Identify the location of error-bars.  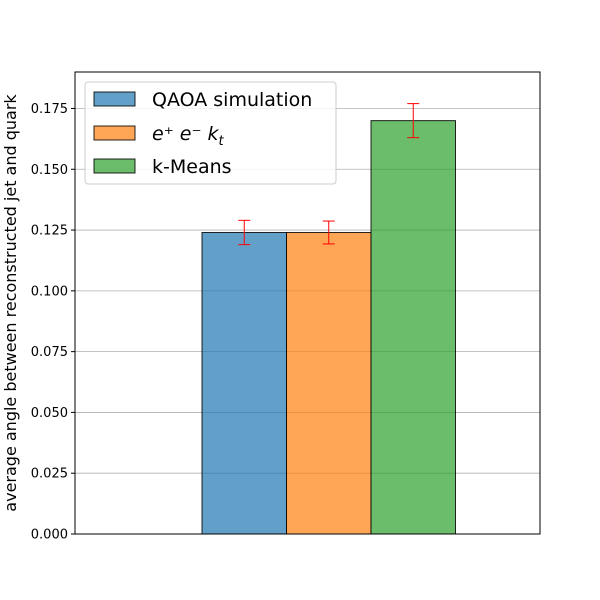
(329, 174).